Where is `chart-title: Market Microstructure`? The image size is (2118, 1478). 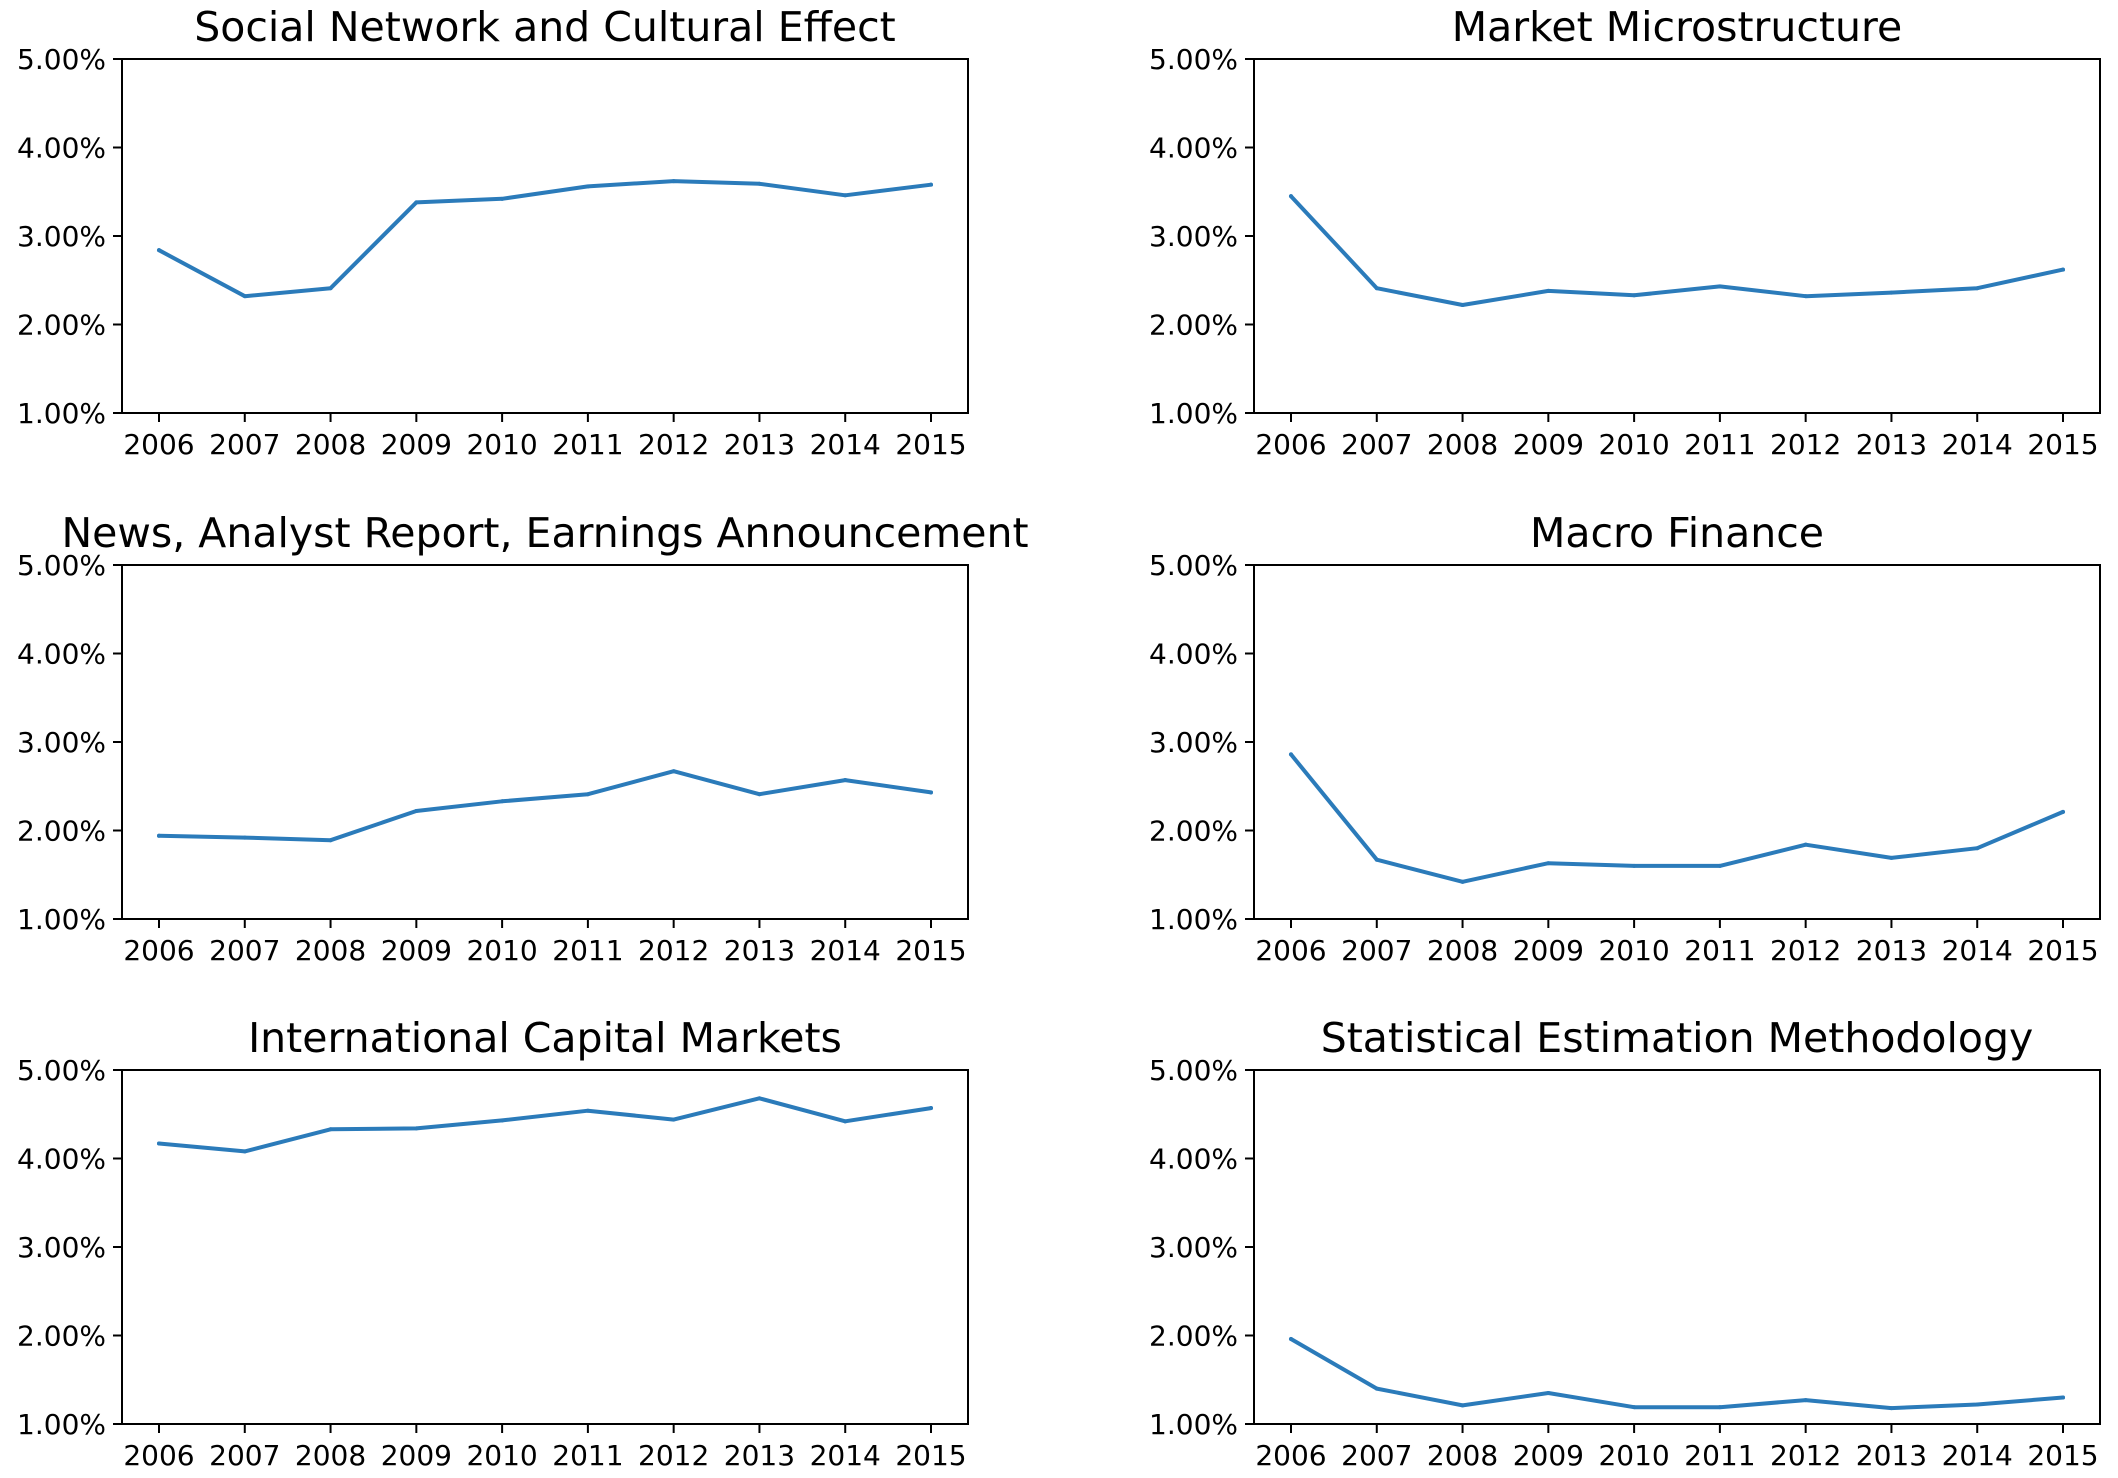
chart-title: Market Microstructure is located at coordinates (1677, 27).